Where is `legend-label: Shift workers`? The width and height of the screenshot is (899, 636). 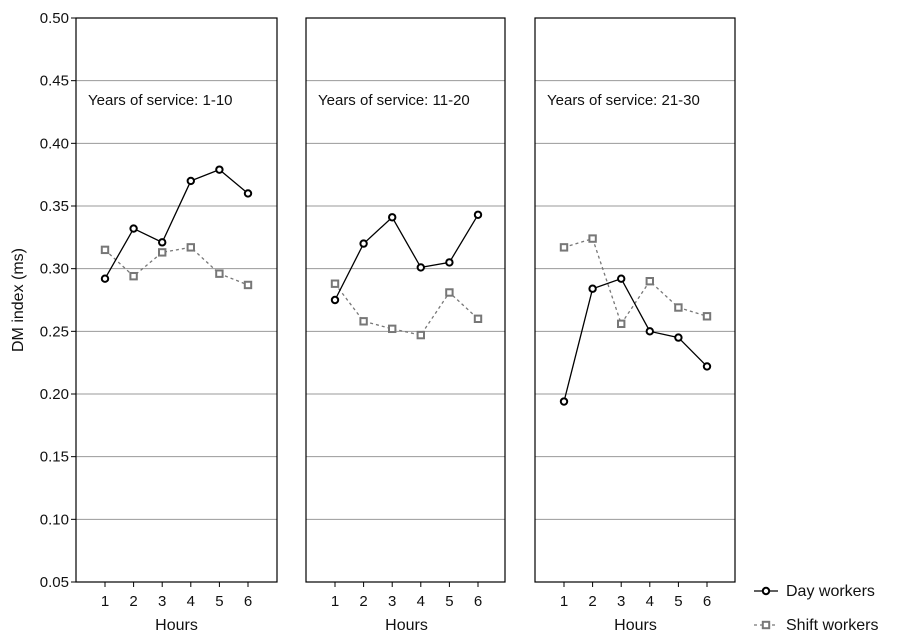 legend-label: Shift workers is located at coordinates (832, 625).